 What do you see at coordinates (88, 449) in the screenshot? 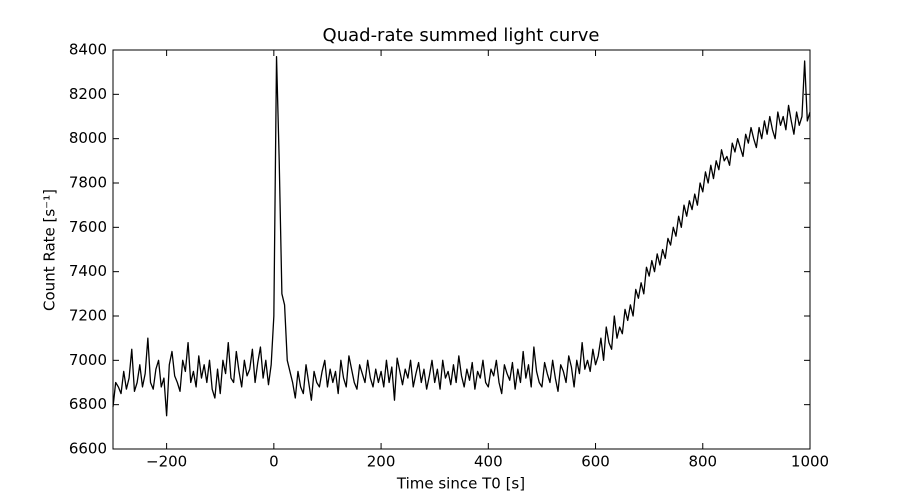
I see `y-tick-label: 6600` at bounding box center [88, 449].